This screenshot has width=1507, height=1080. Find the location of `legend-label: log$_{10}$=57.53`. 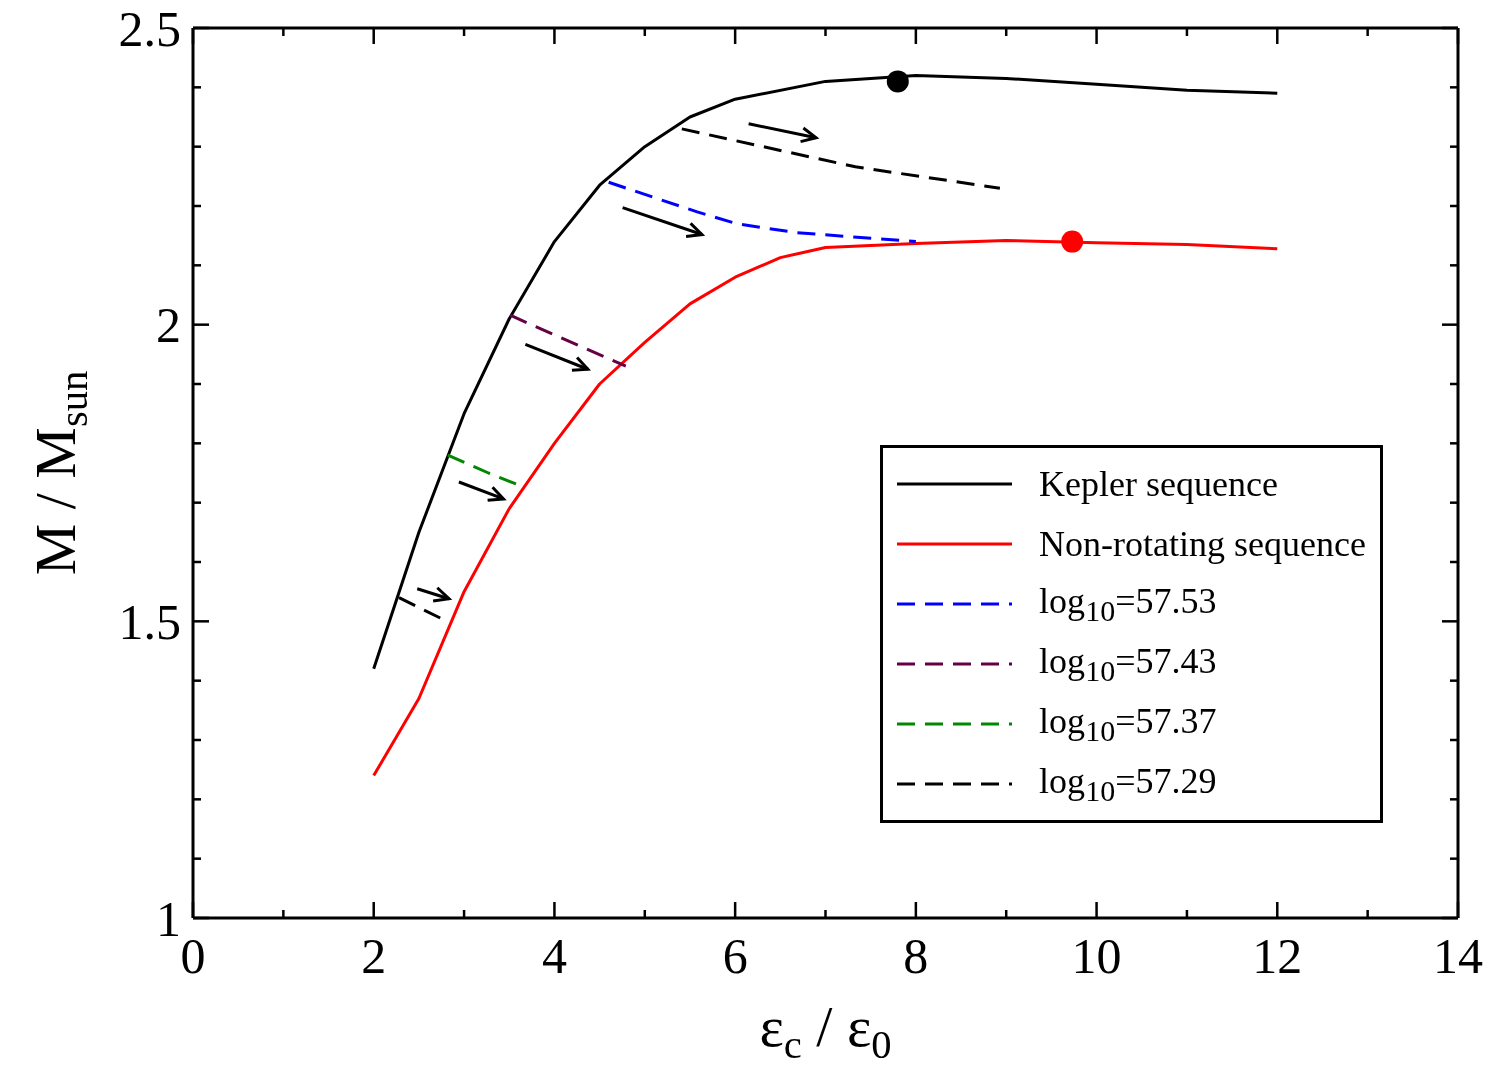

legend-label: log$_{10}$=57.53 is located at coordinates (1128, 604).